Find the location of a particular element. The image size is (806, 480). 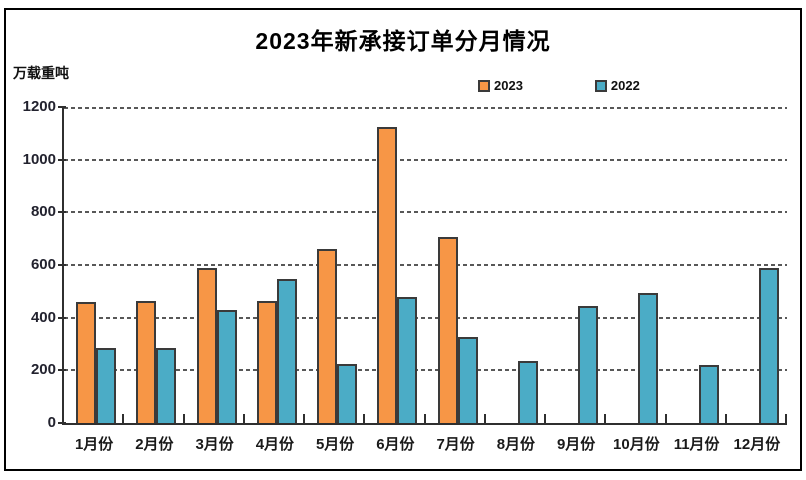

bar-2023-5月份 is located at coordinates (327, 336).